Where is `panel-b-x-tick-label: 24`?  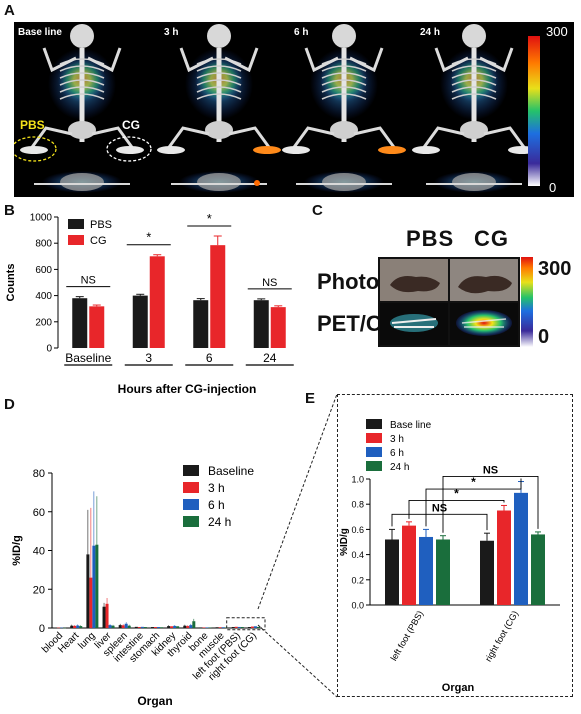
panel-b-x-tick-label: 24 is located at coordinates (270, 358).